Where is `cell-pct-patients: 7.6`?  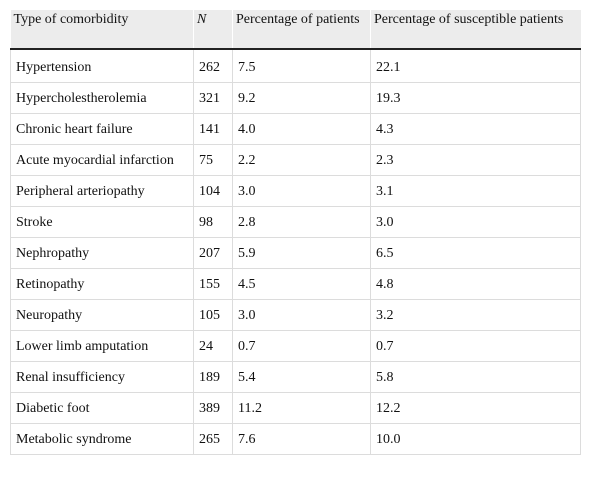
cell-pct-patients: 7.6 is located at coordinates (301, 439).